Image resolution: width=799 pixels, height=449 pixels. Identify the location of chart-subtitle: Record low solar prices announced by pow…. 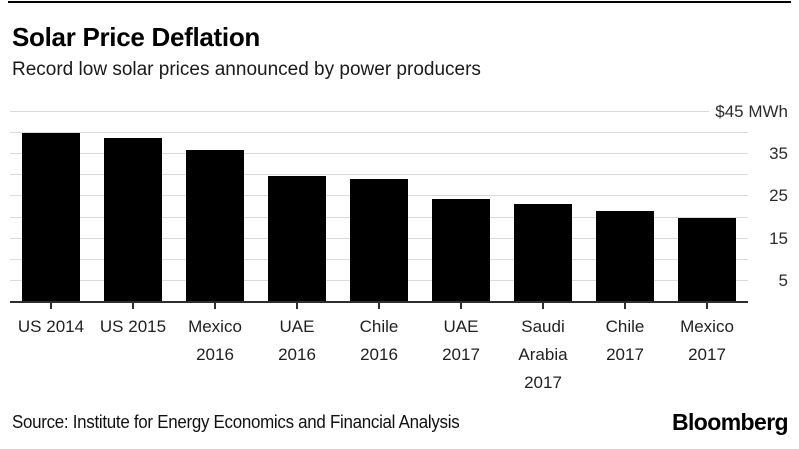
(246, 69).